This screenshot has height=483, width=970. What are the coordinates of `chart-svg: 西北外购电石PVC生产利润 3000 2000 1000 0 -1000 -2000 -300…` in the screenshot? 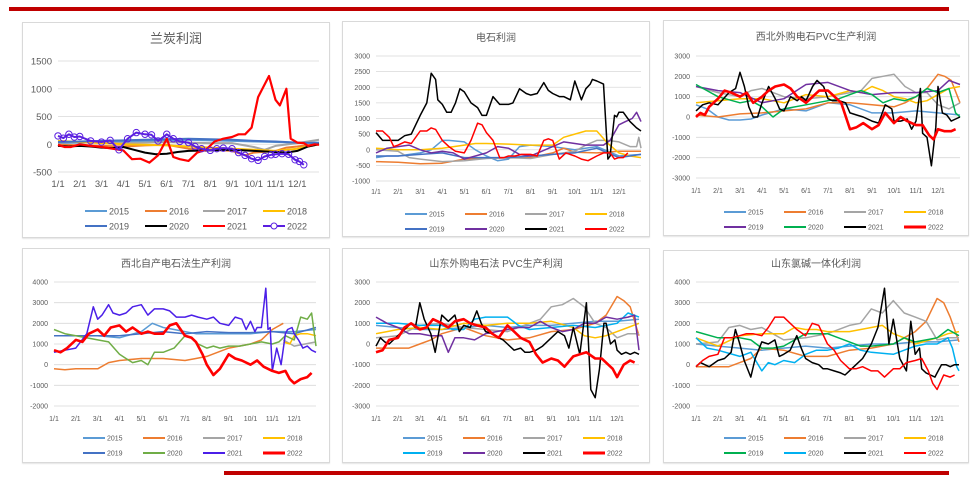 It's located at (816, 131).